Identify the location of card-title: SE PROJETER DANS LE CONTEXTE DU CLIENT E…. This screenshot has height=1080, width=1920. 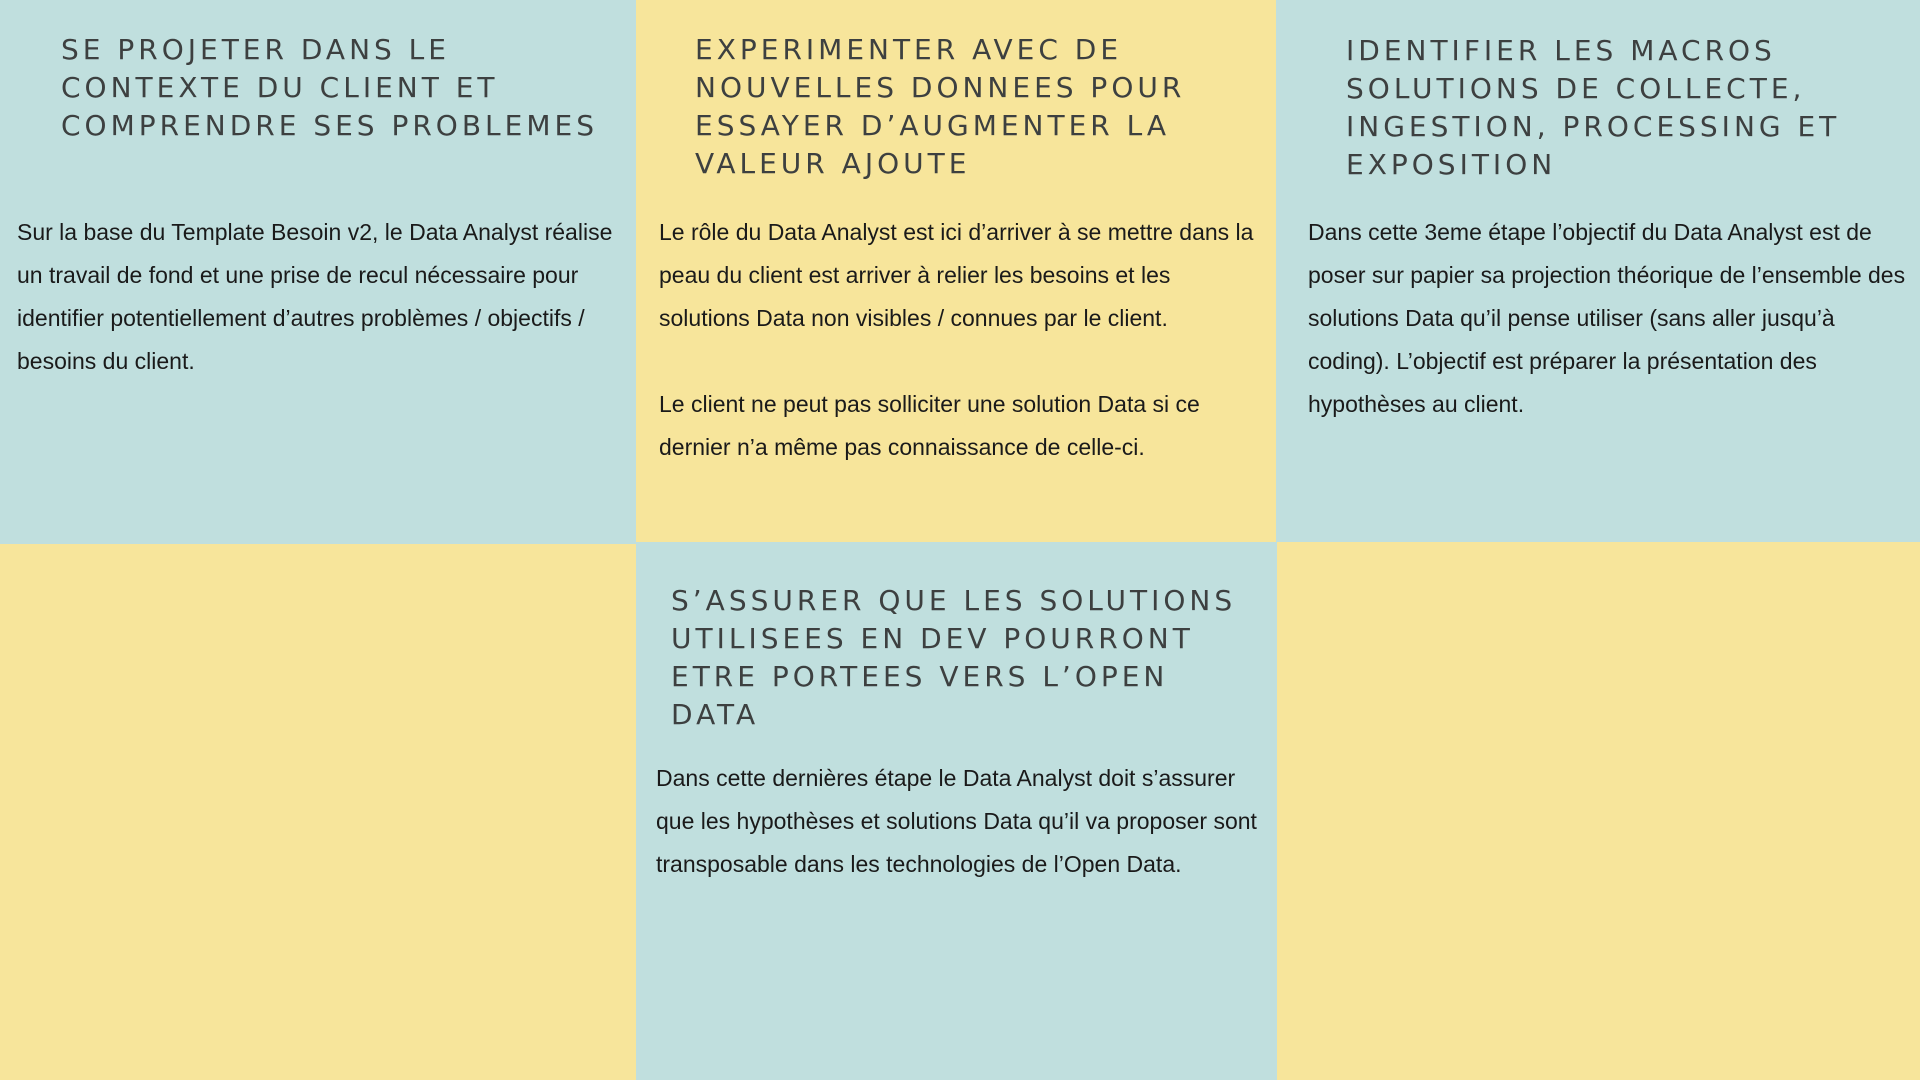
(329, 87).